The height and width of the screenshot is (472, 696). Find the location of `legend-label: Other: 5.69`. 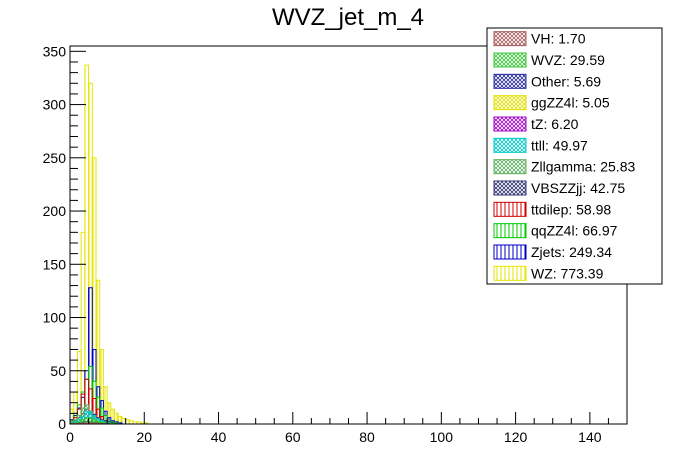

legend-label: Other: 5.69 is located at coordinates (566, 81).